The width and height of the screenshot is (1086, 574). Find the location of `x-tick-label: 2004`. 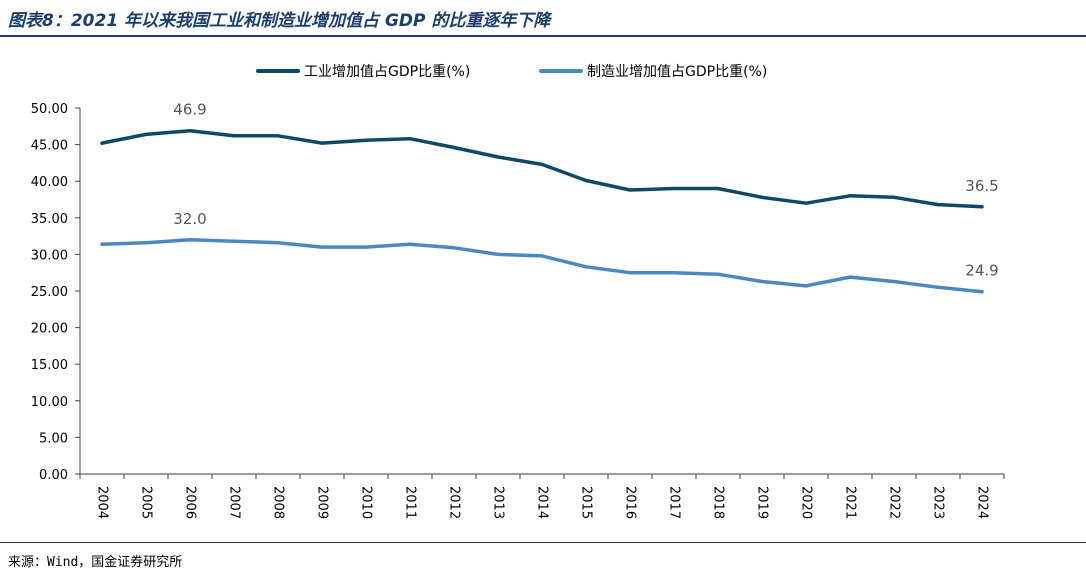

x-tick-label: 2004 is located at coordinates (102, 502).